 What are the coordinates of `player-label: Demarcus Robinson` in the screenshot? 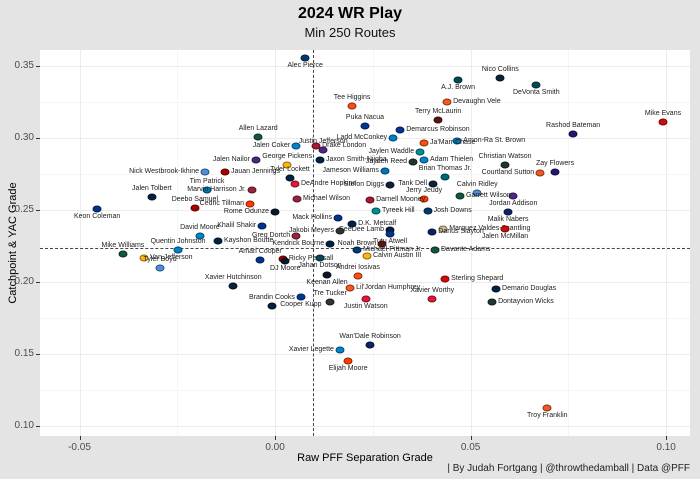 It's located at (438, 129).